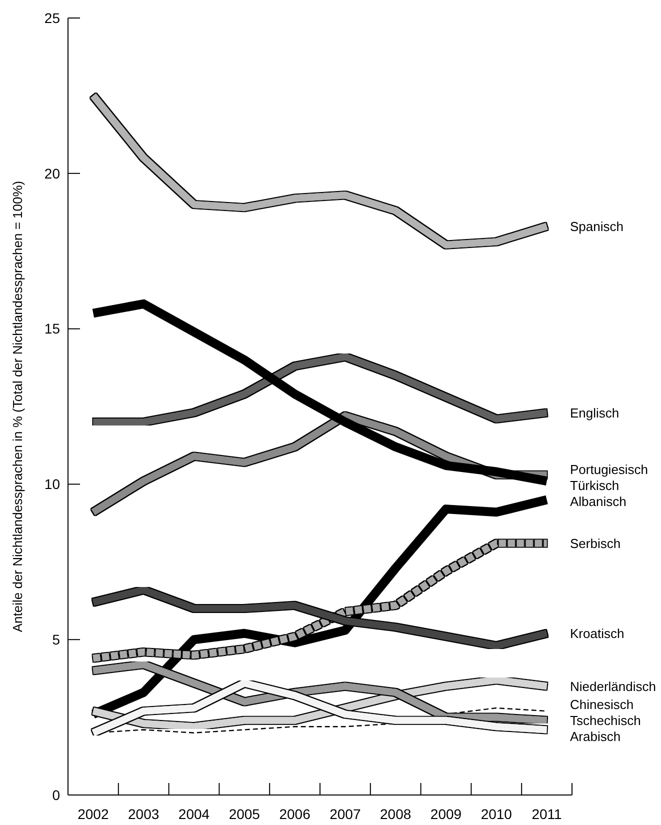 The image size is (661, 825). I want to click on y-tick-label: 10, so click(52, 484).